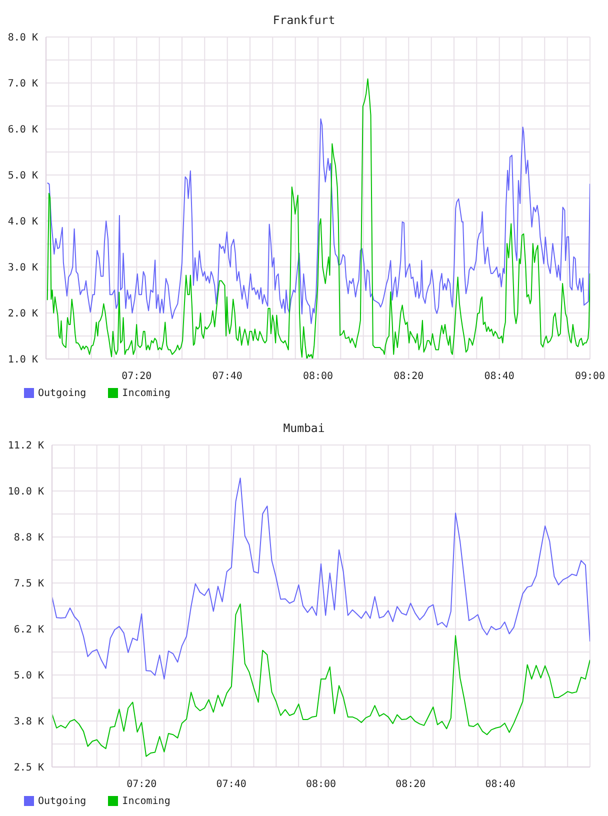 The image size is (608, 816). What do you see at coordinates (23, 84) in the screenshot?
I see `y-tick-label: 7.0 K` at bounding box center [23, 84].